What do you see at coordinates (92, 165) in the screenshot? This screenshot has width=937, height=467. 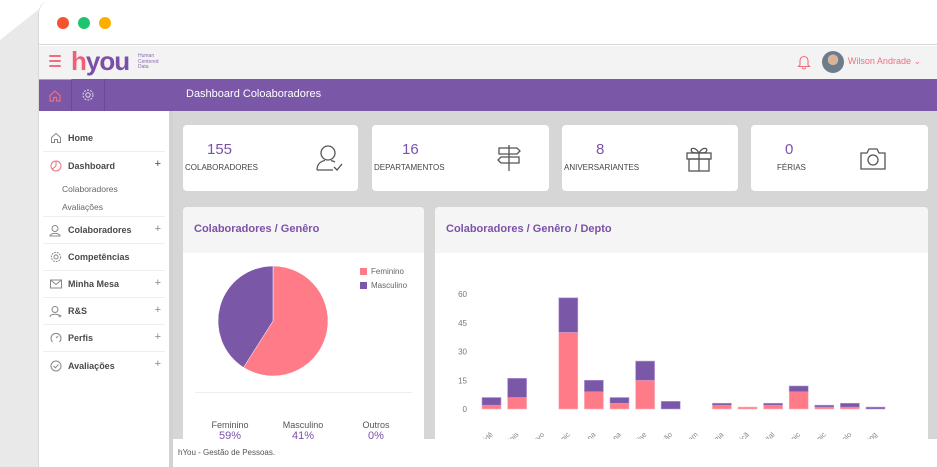 I see `sidebar-item-label: Dashboard` at bounding box center [92, 165].